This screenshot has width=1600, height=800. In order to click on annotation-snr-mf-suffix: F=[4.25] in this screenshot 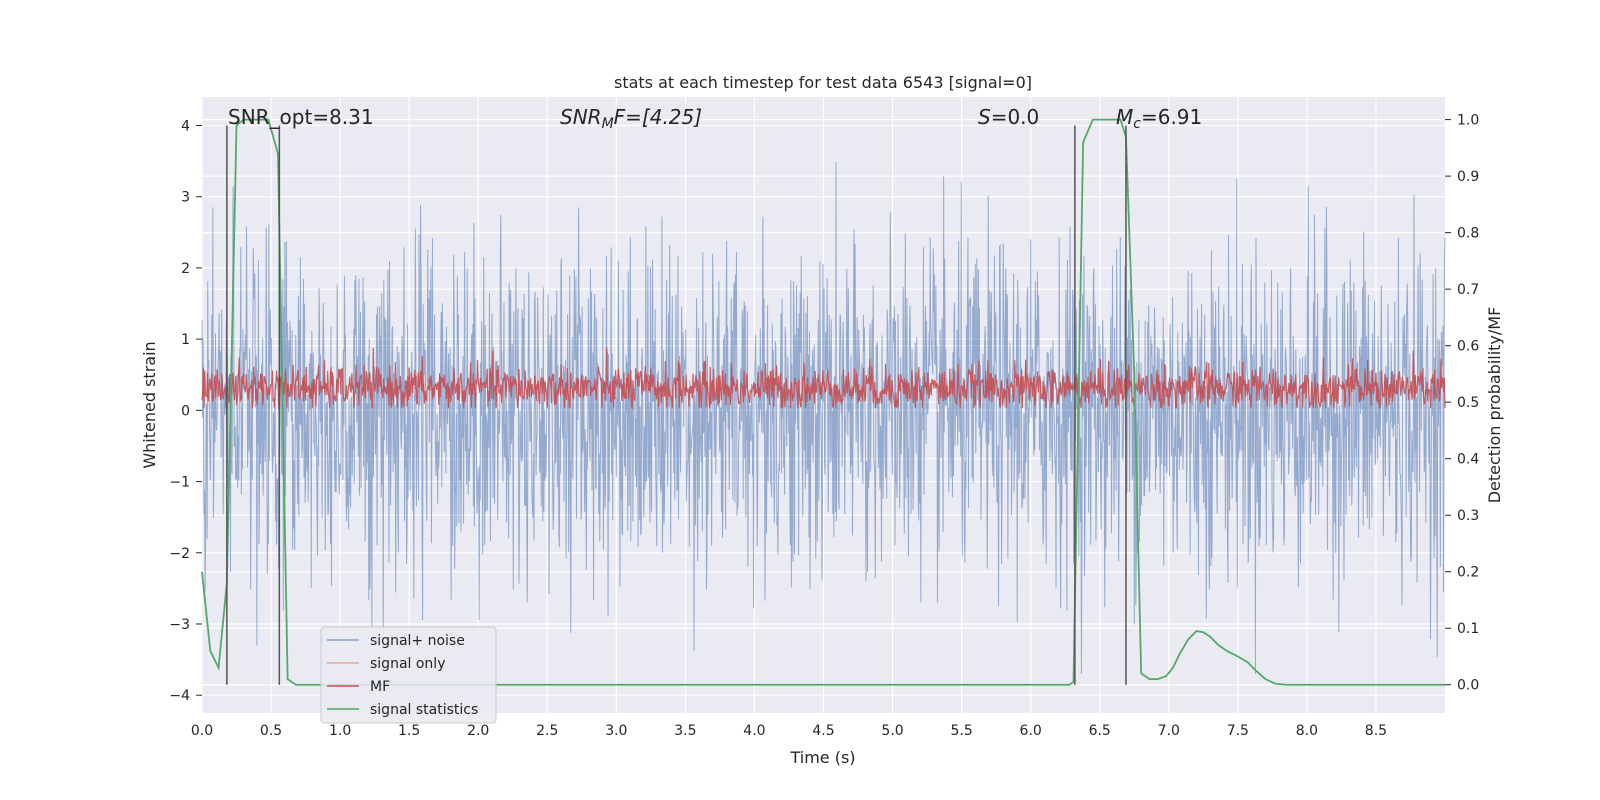, I will do `click(658, 117)`.